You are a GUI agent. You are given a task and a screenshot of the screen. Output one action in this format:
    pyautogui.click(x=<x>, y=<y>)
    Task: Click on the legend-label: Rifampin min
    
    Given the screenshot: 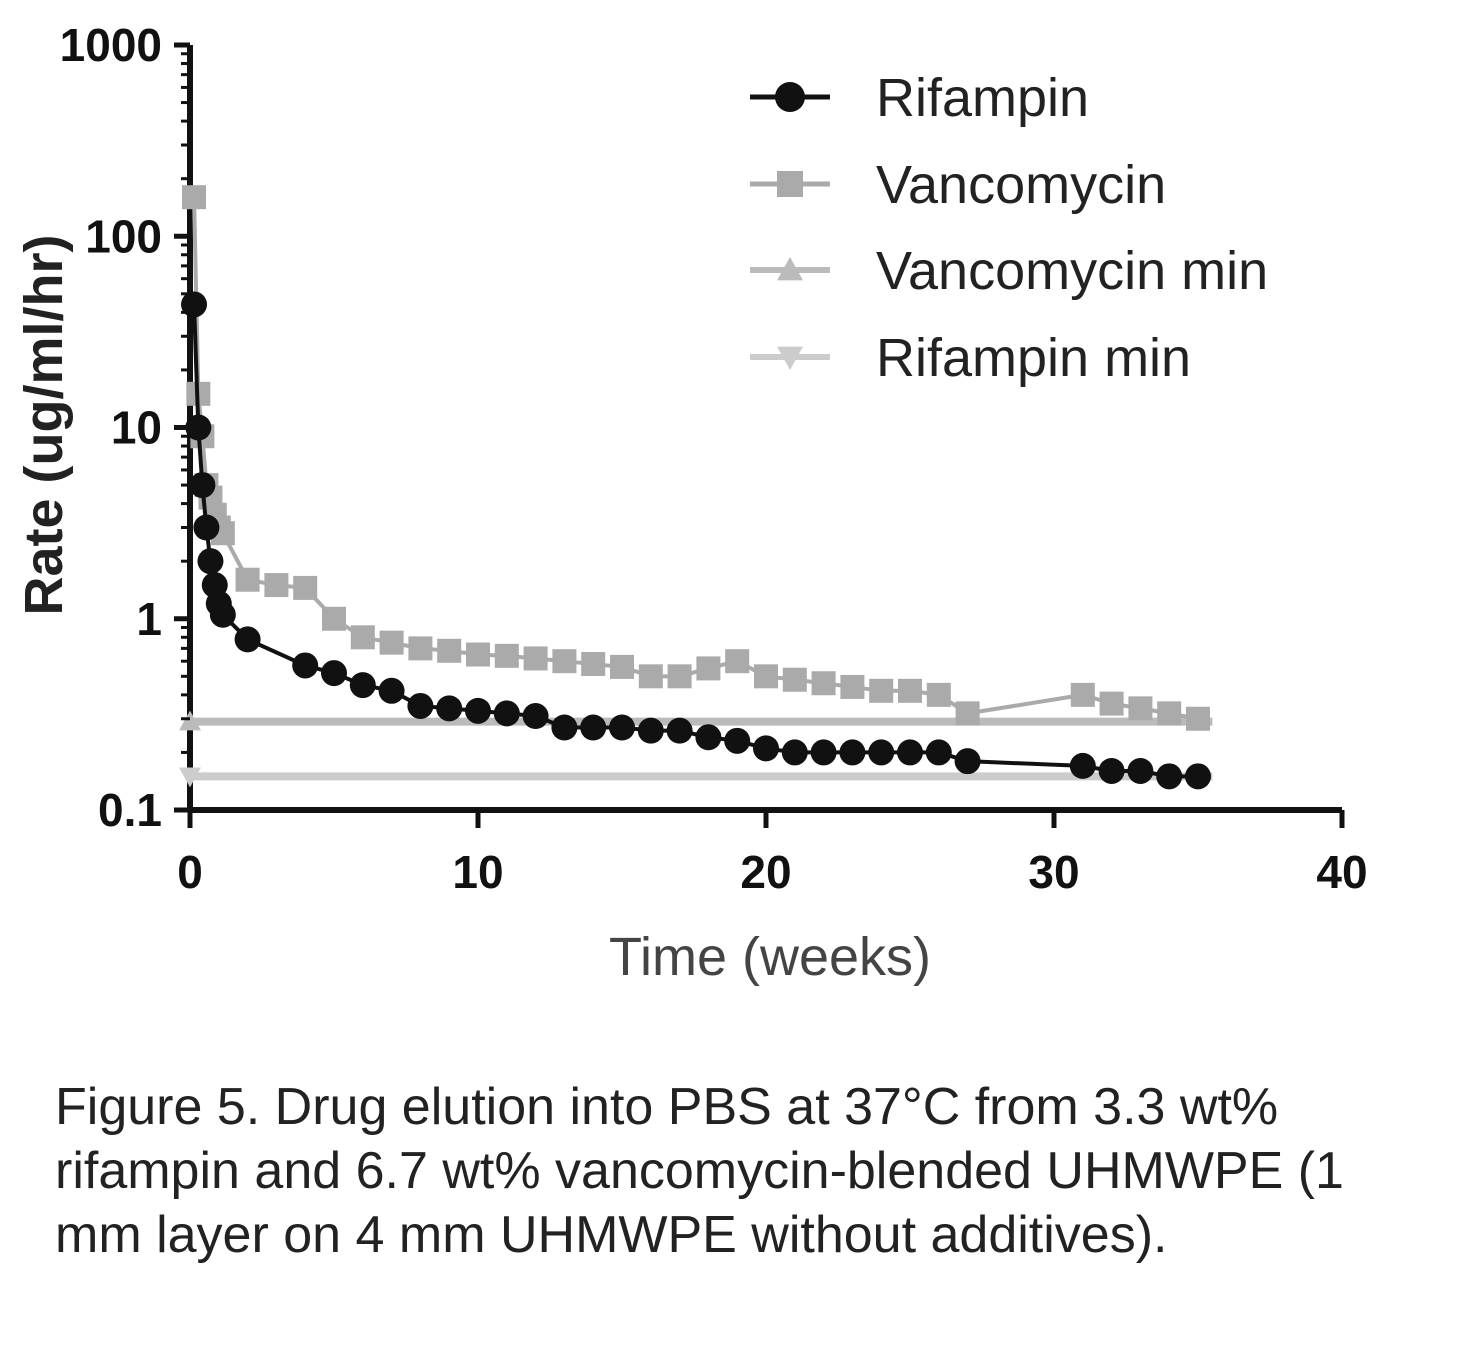 What is the action you would take?
    pyautogui.click(x=1033, y=358)
    